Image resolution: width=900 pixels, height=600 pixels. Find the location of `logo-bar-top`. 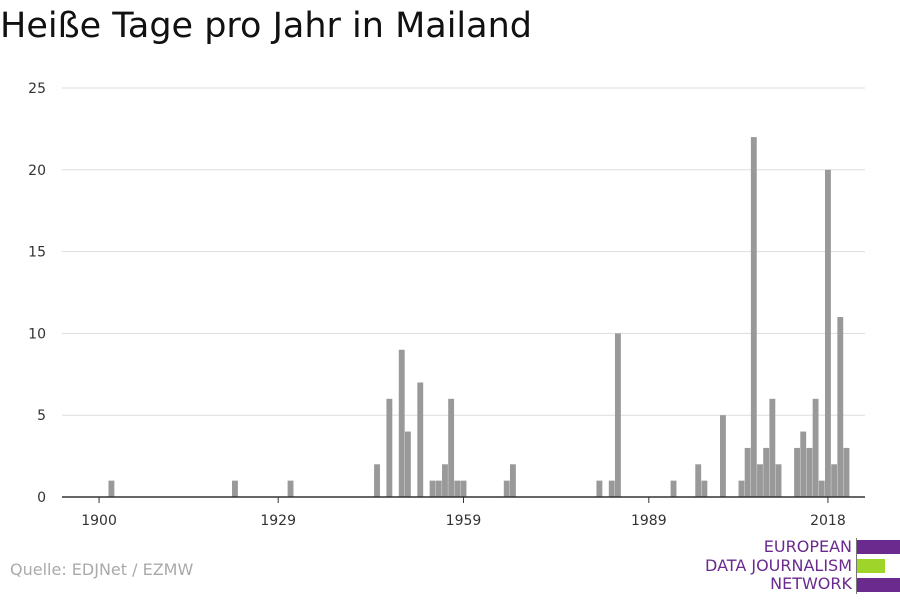

logo-bar-top is located at coordinates (878, 547).